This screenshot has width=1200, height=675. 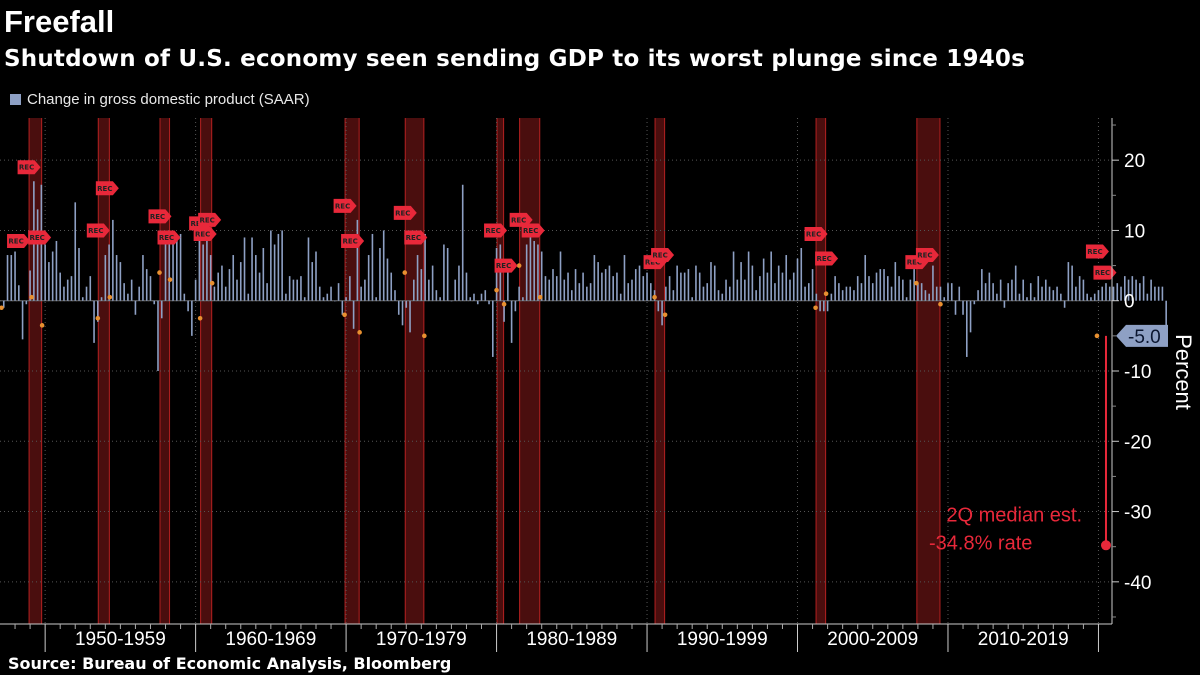 I want to click on chart-title: Freefall, so click(x=59, y=21).